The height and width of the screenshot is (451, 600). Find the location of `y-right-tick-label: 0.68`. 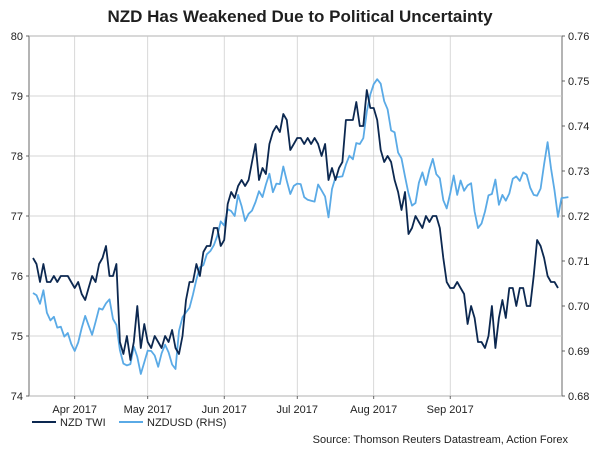

y-right-tick-label: 0.68 is located at coordinates (578, 397).